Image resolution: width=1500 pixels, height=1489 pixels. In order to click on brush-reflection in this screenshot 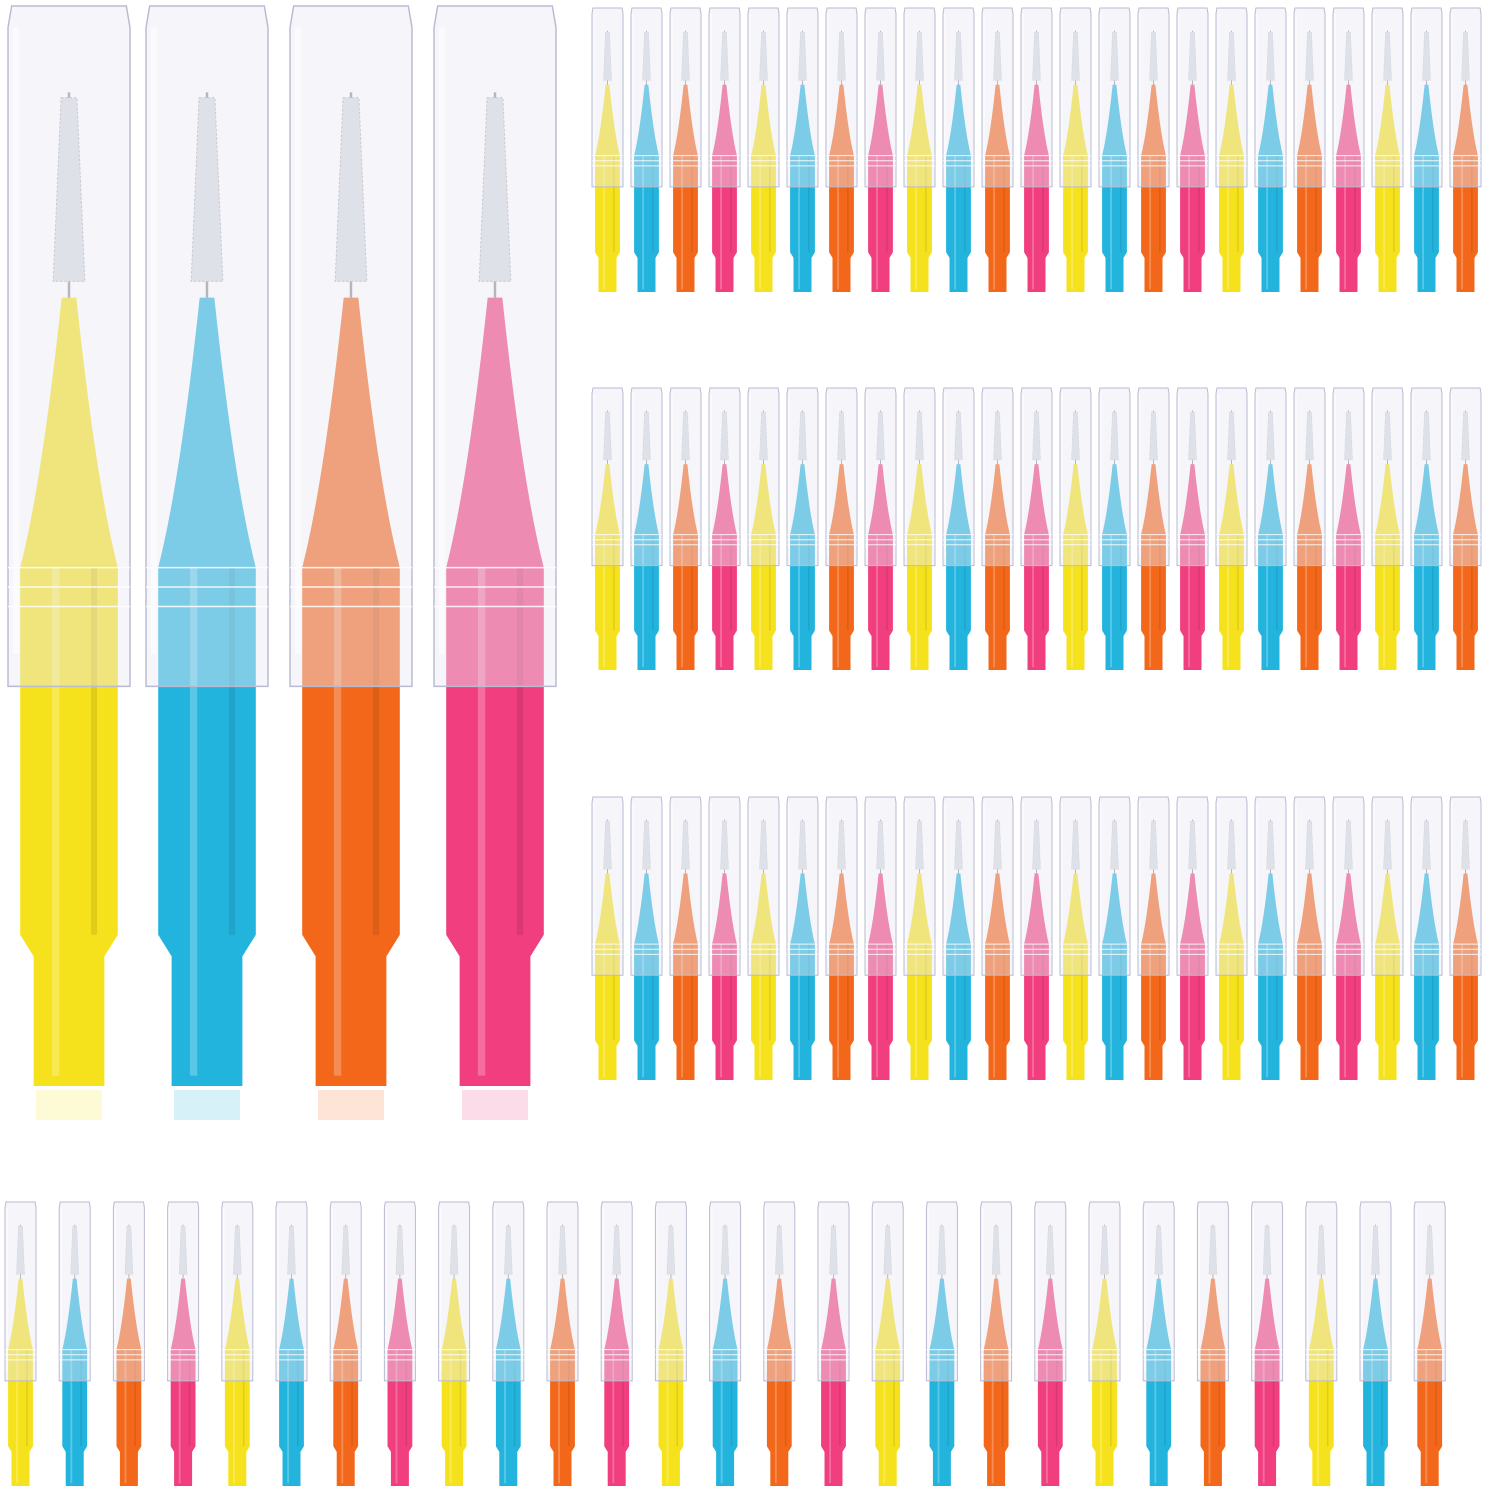, I will do `click(495, 1105)`.